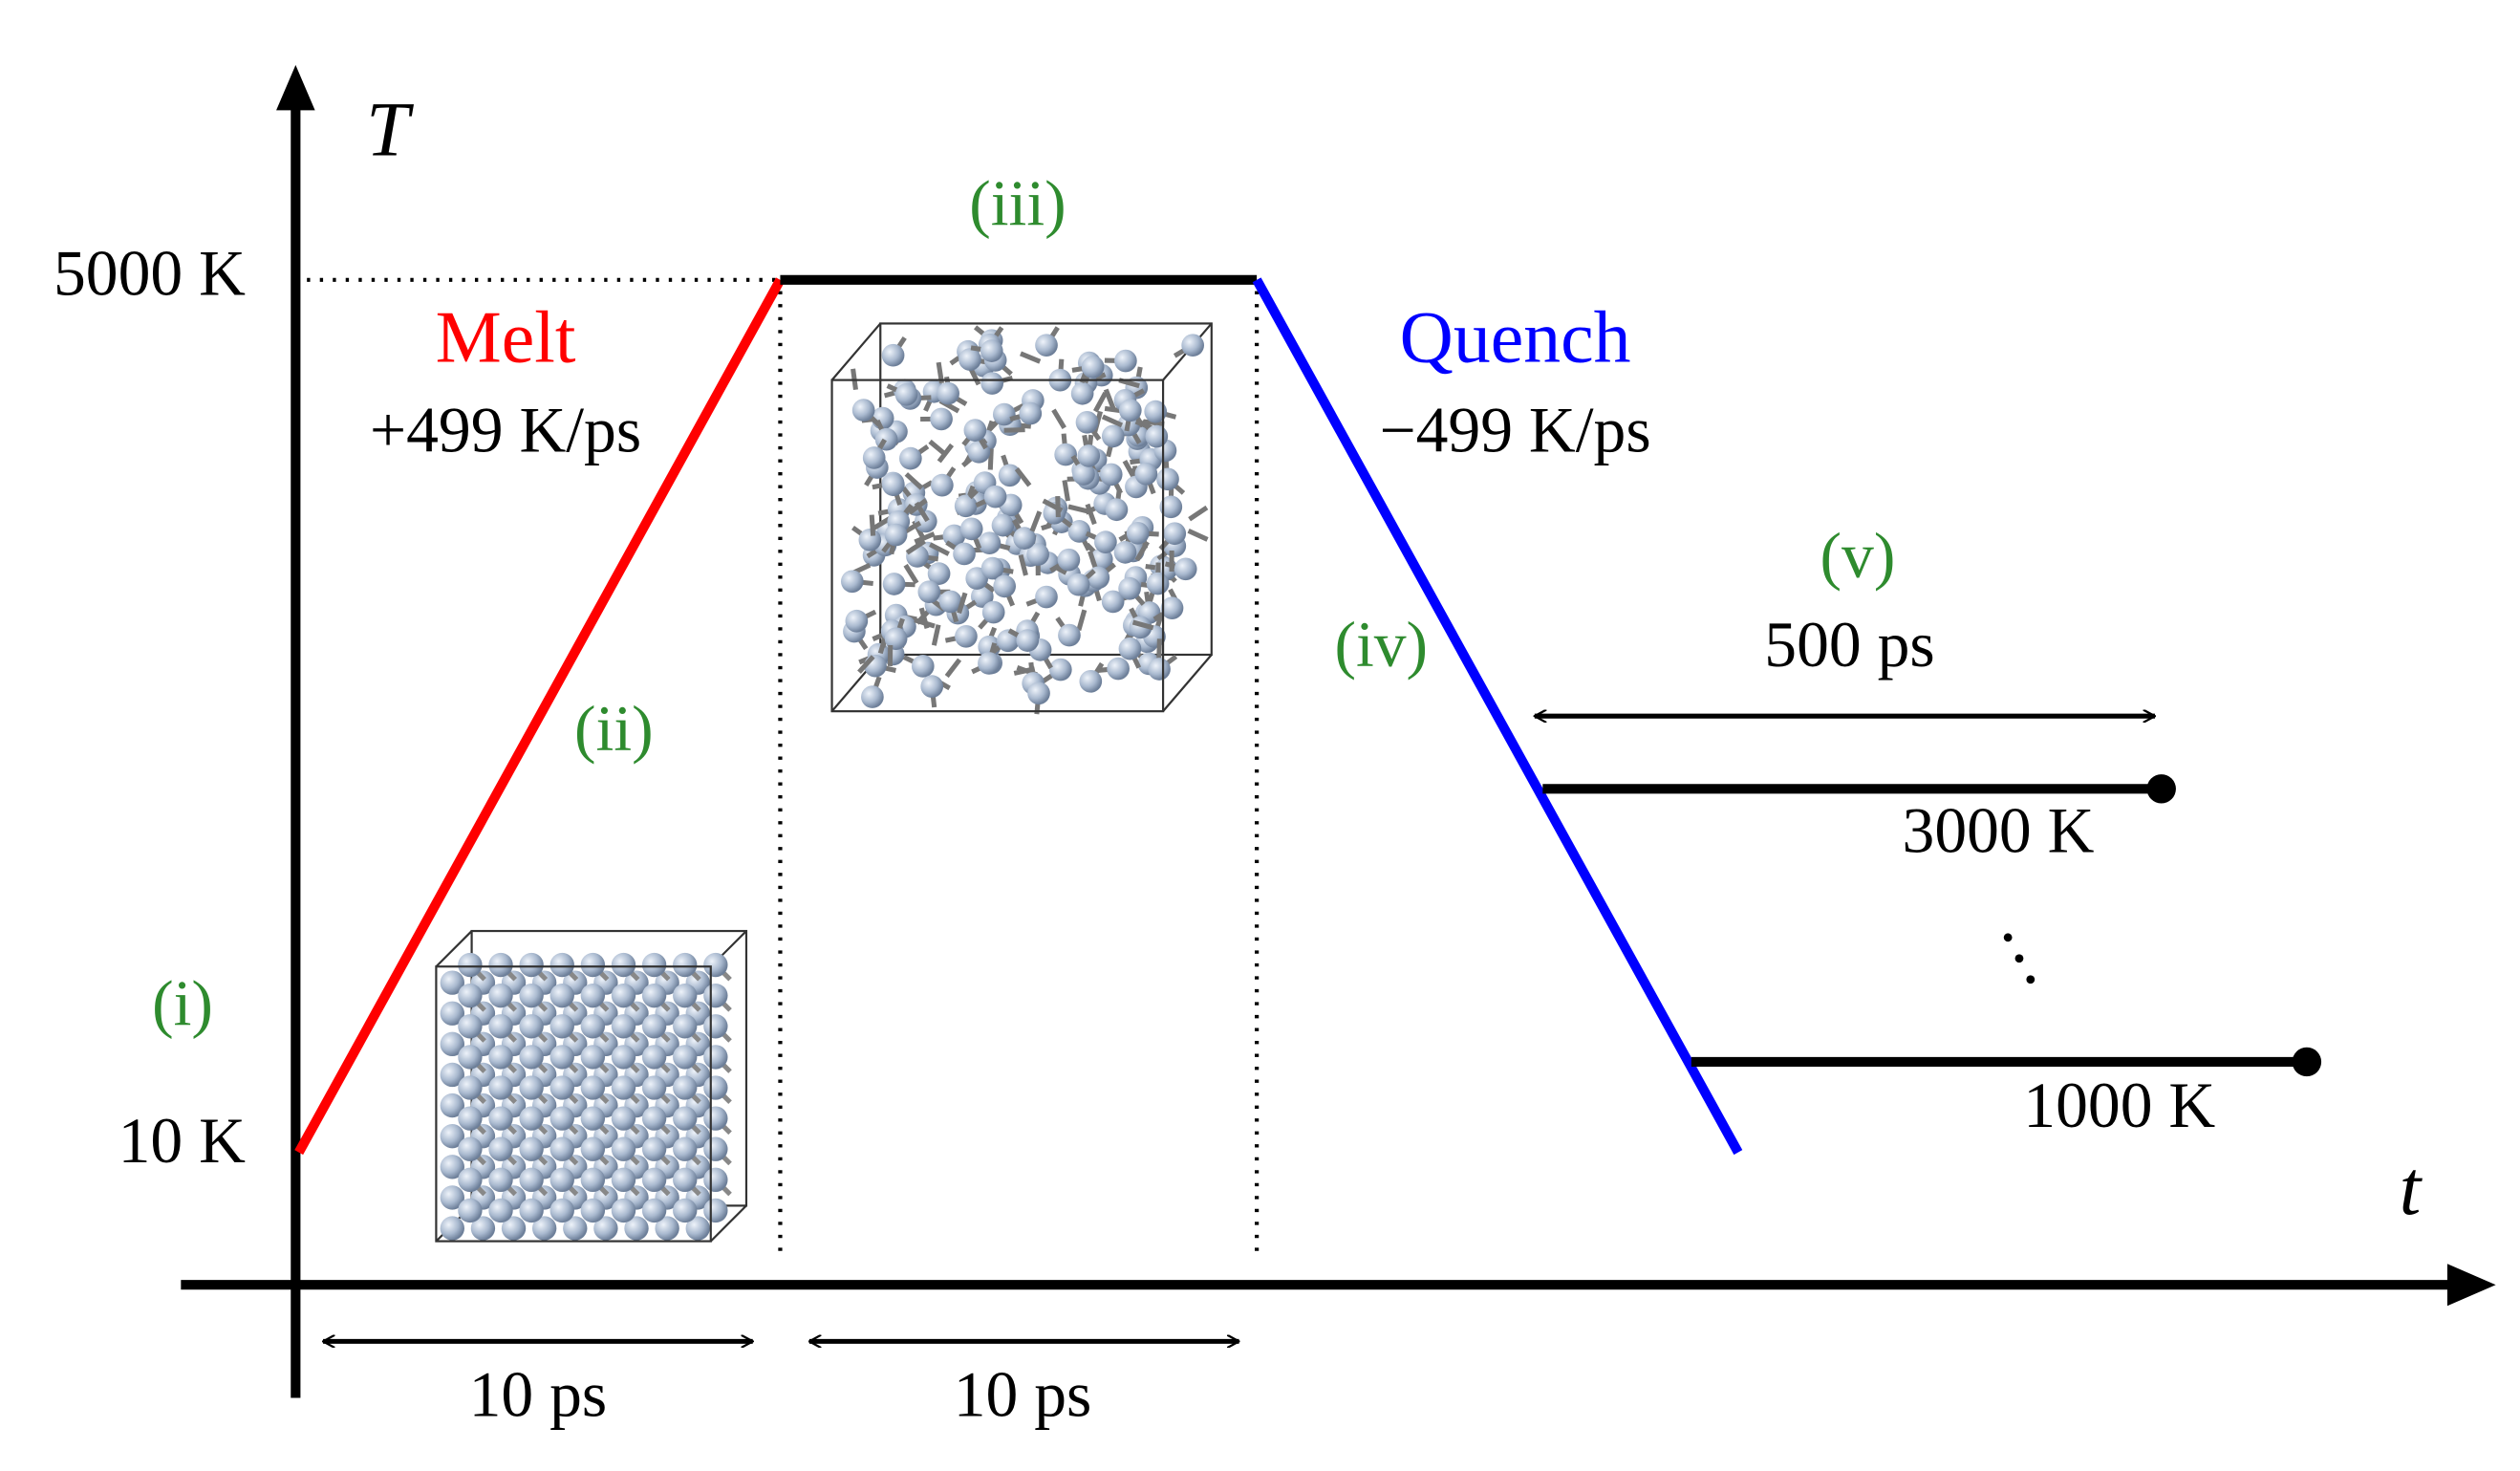 Image resolution: width=2520 pixels, height=1471 pixels. I want to click on step-label: (iv), so click(1381, 645).